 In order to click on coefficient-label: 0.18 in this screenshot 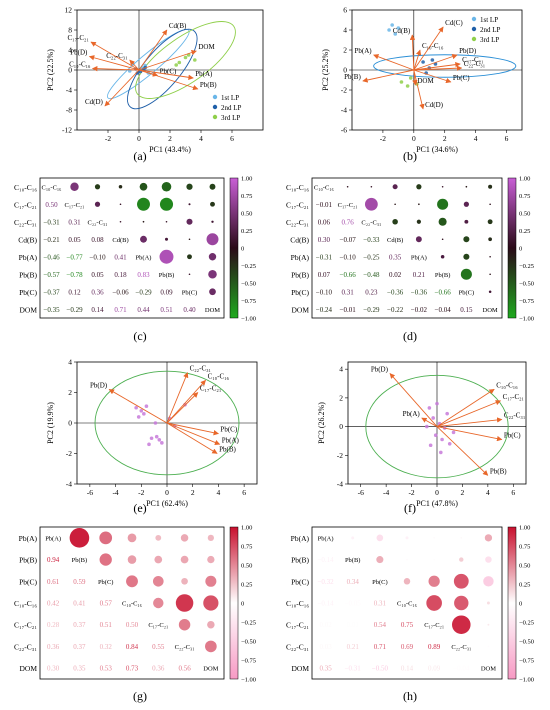, I will do `click(120, 275)`.